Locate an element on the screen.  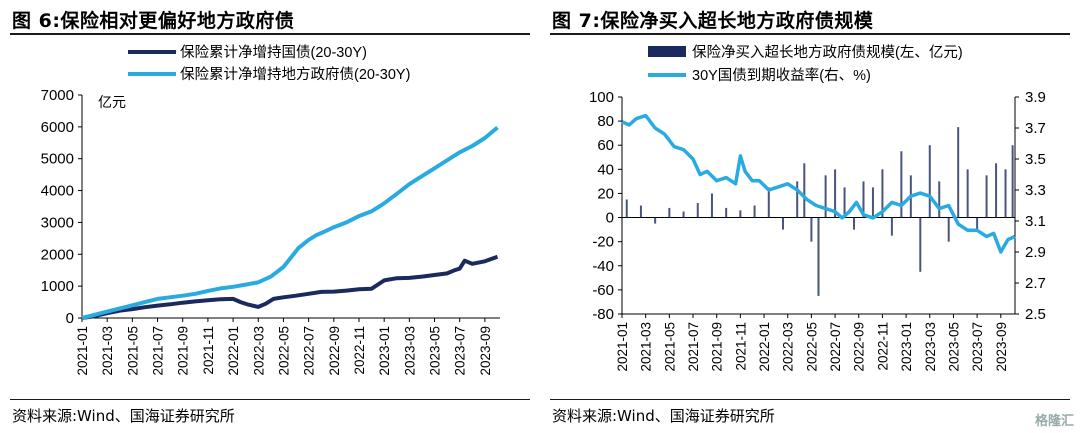
right-tick-label: 3.9 is located at coordinates (1035, 97).